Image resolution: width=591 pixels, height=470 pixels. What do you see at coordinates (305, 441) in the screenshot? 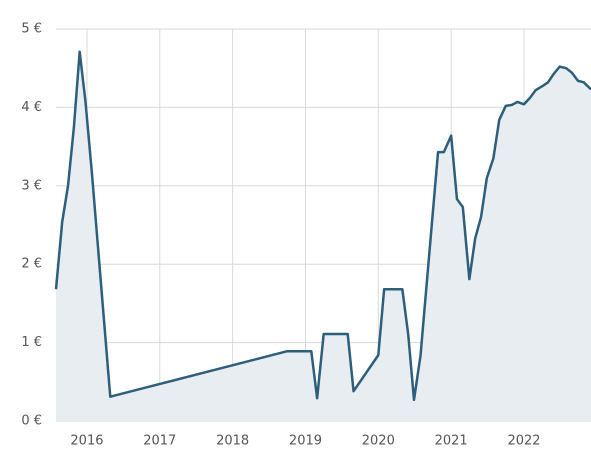
I see `x-tick-label: 2019` at bounding box center [305, 441].